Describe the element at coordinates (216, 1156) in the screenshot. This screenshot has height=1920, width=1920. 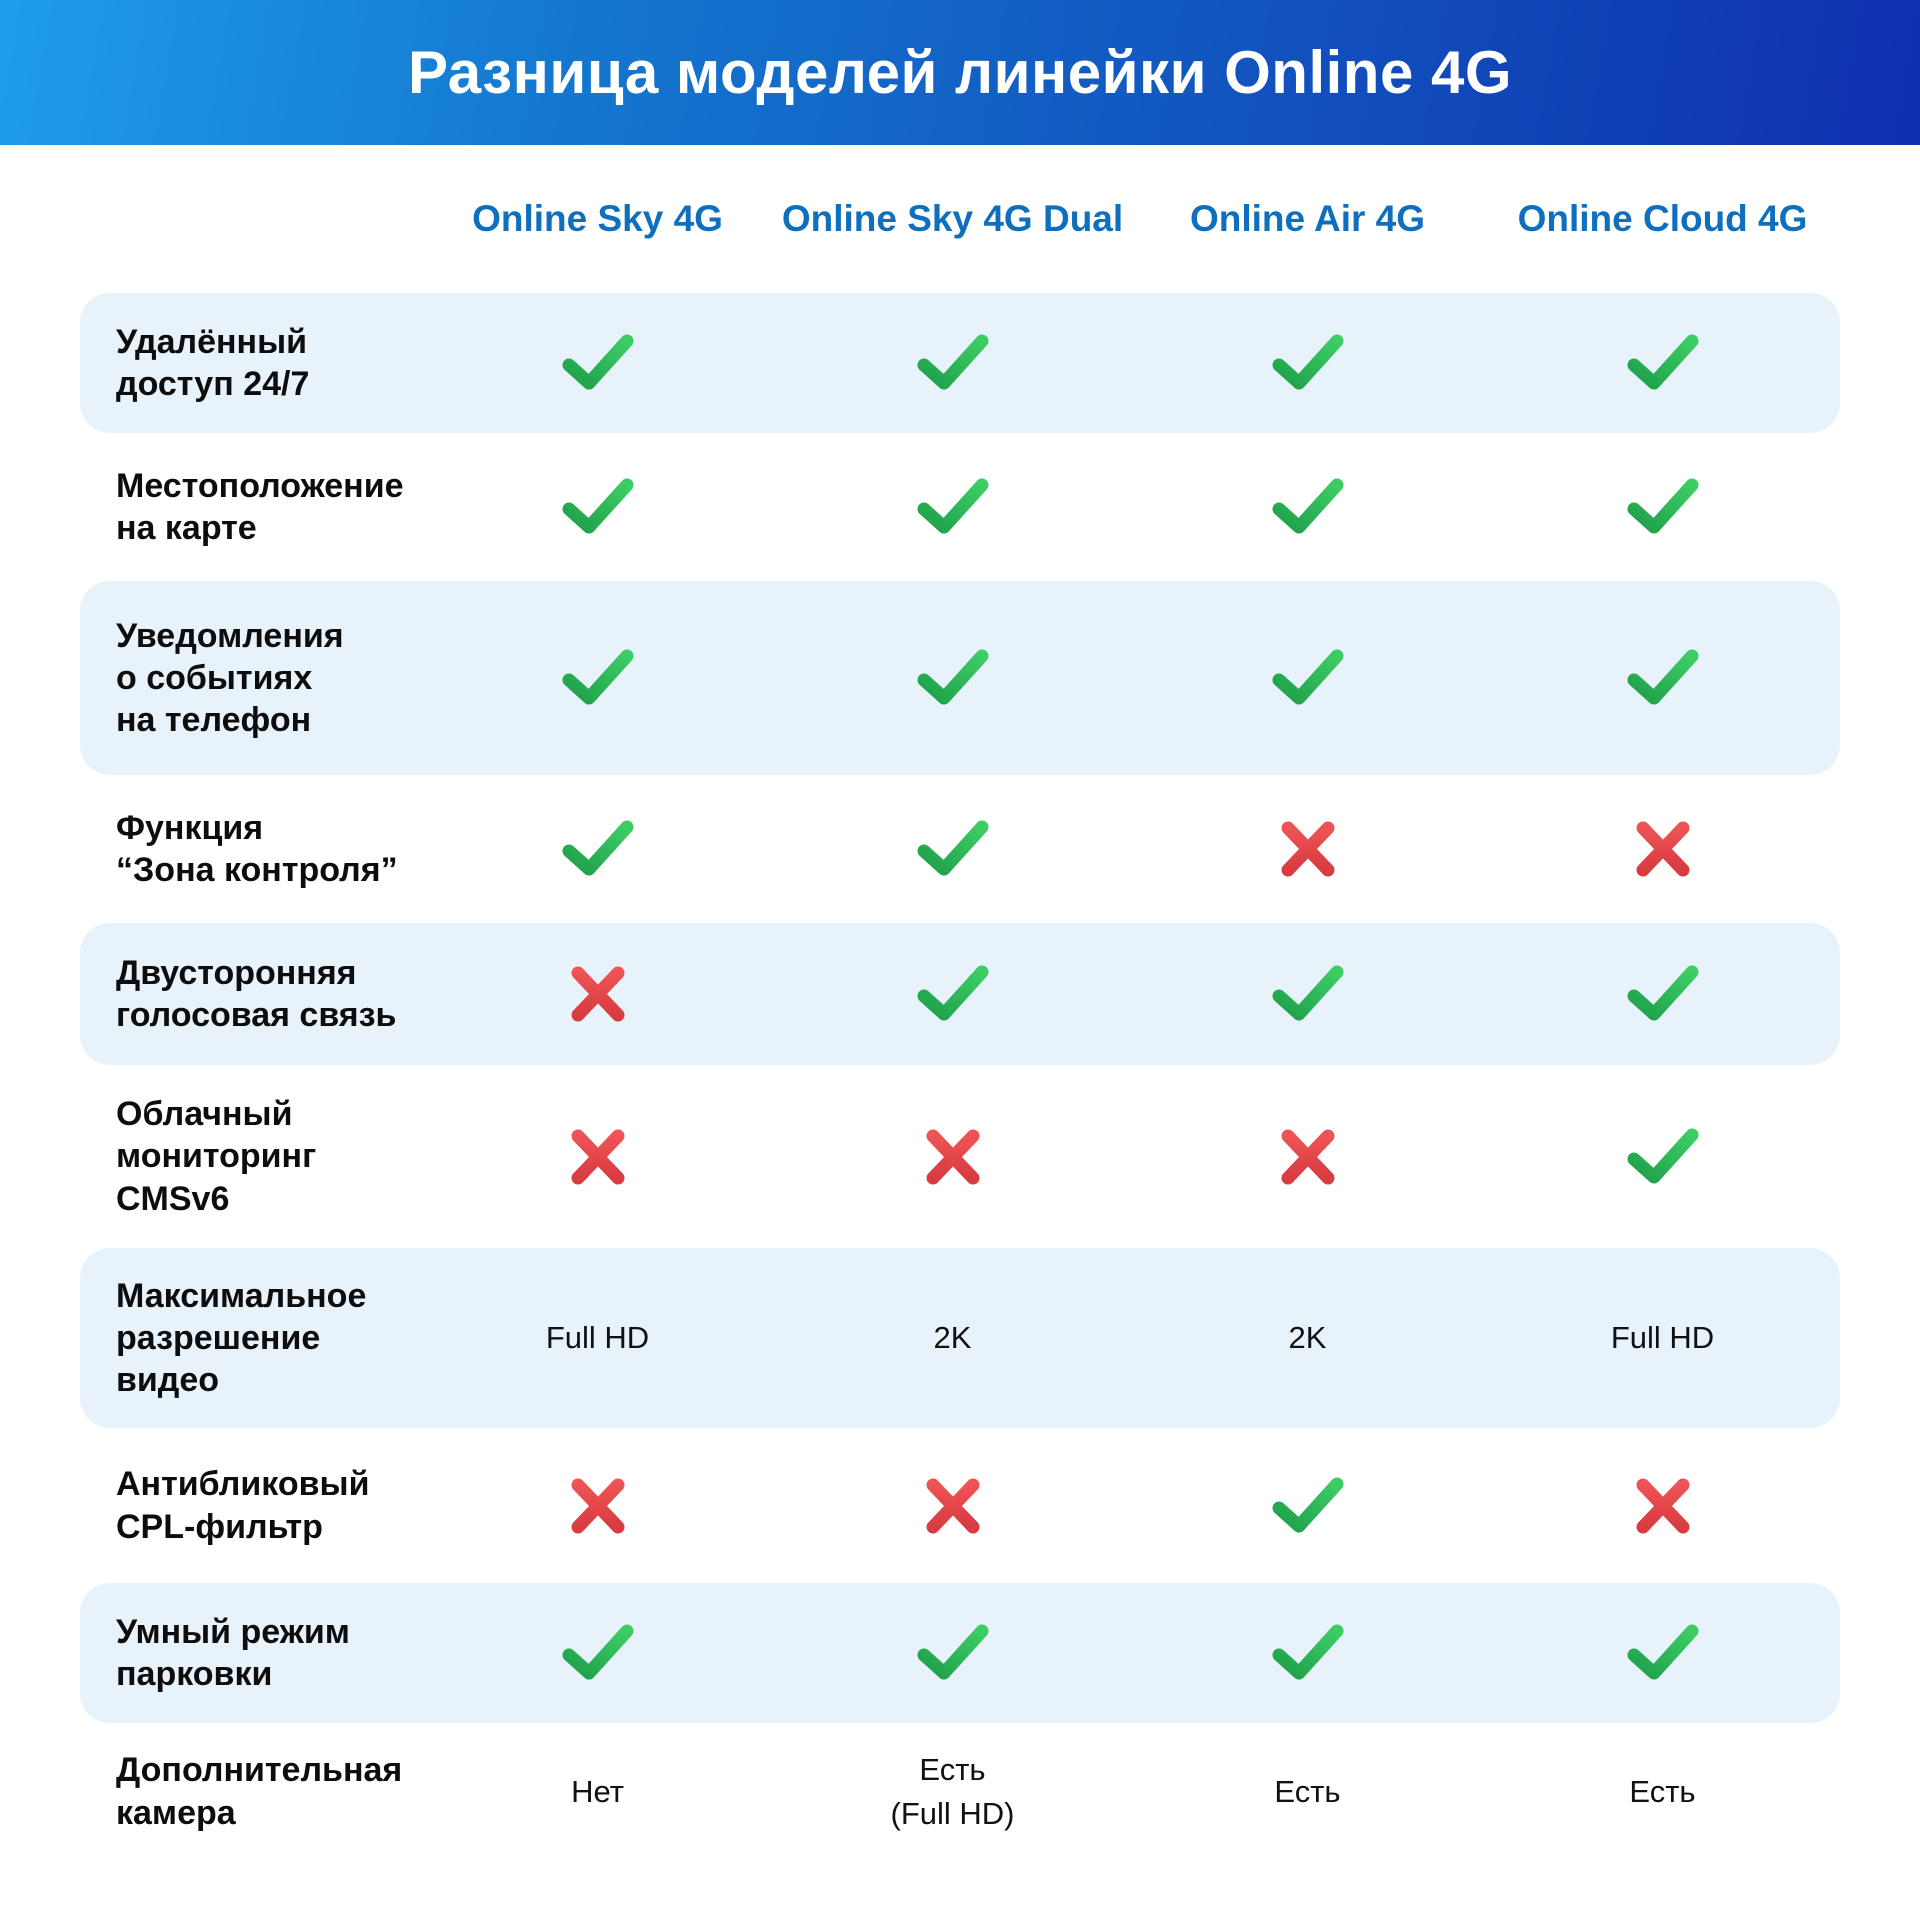
I see `feature-label: Облачный мониторинг CMSv6` at that location.